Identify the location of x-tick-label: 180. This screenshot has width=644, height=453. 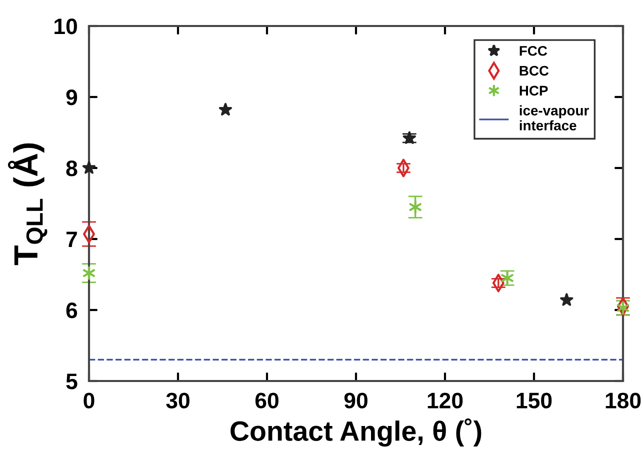
(623, 400).